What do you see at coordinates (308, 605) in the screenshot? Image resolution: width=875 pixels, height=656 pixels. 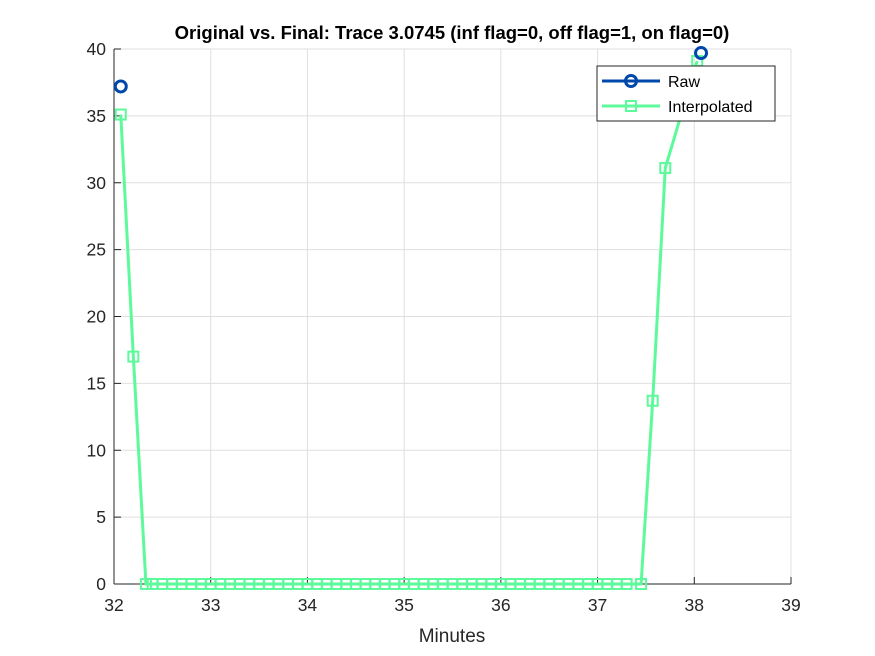 I see `x-tick-label: 34` at bounding box center [308, 605].